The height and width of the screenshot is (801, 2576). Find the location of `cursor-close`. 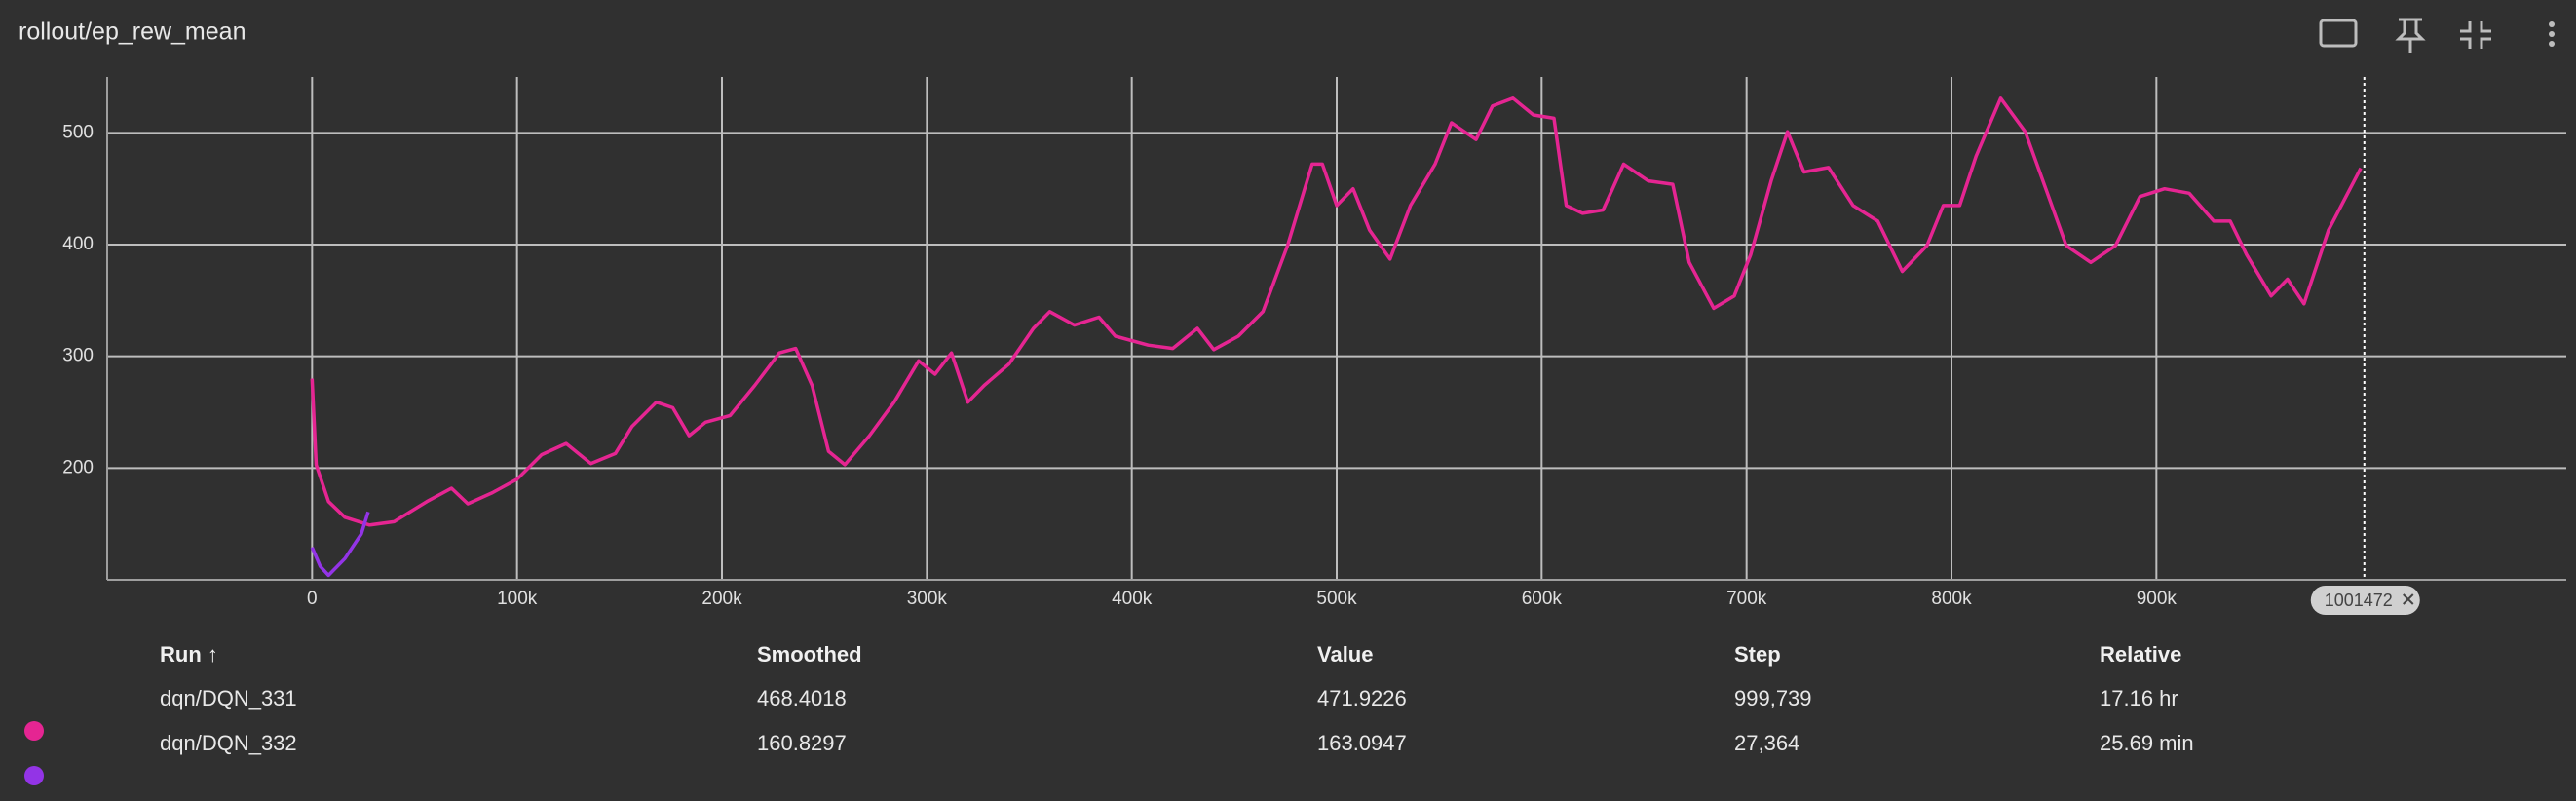

cursor-close is located at coordinates (2408, 599).